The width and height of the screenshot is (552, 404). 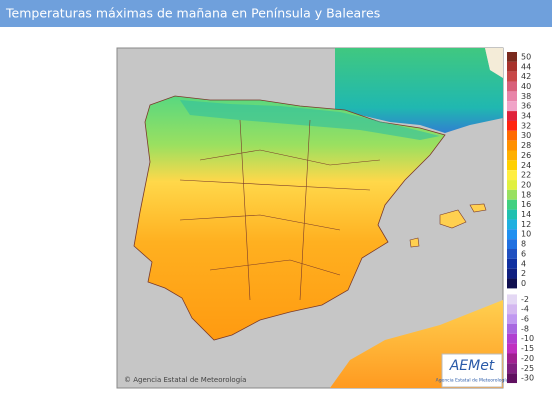 What do you see at coordinates (523, 263) in the screenshot?
I see `legend-label: 4` at bounding box center [523, 263].